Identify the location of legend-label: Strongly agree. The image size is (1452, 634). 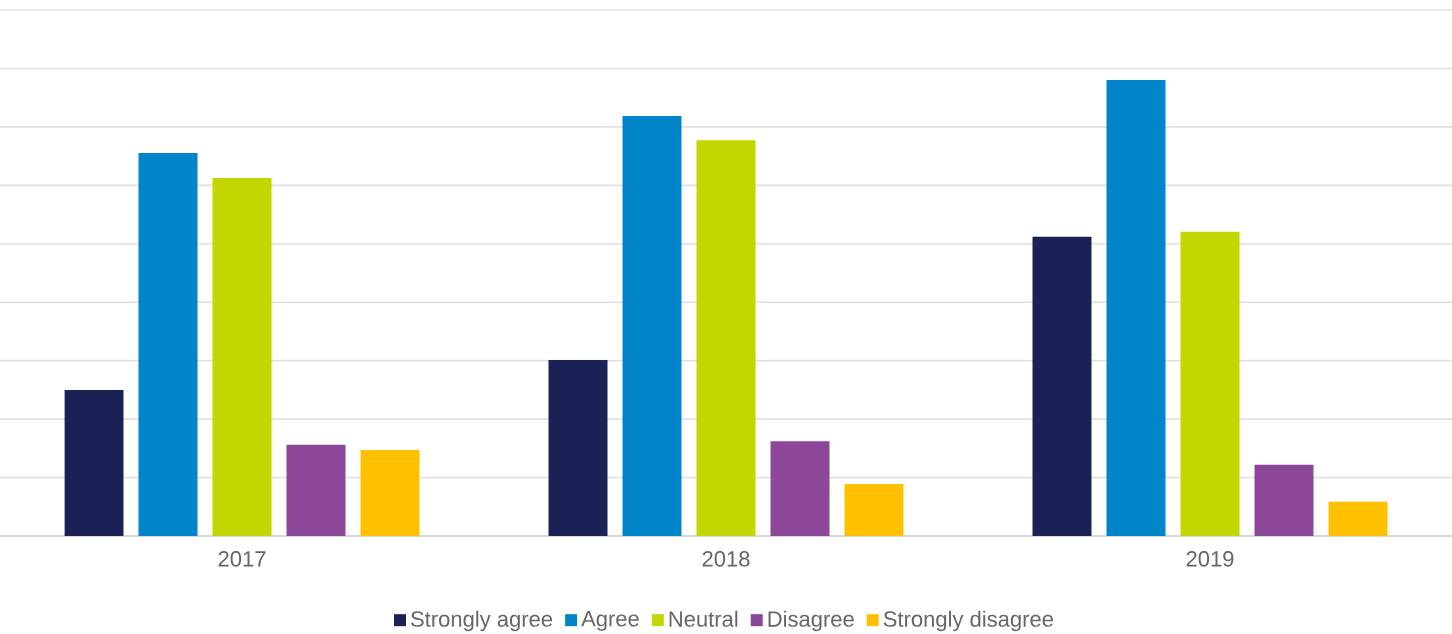
(482, 621).